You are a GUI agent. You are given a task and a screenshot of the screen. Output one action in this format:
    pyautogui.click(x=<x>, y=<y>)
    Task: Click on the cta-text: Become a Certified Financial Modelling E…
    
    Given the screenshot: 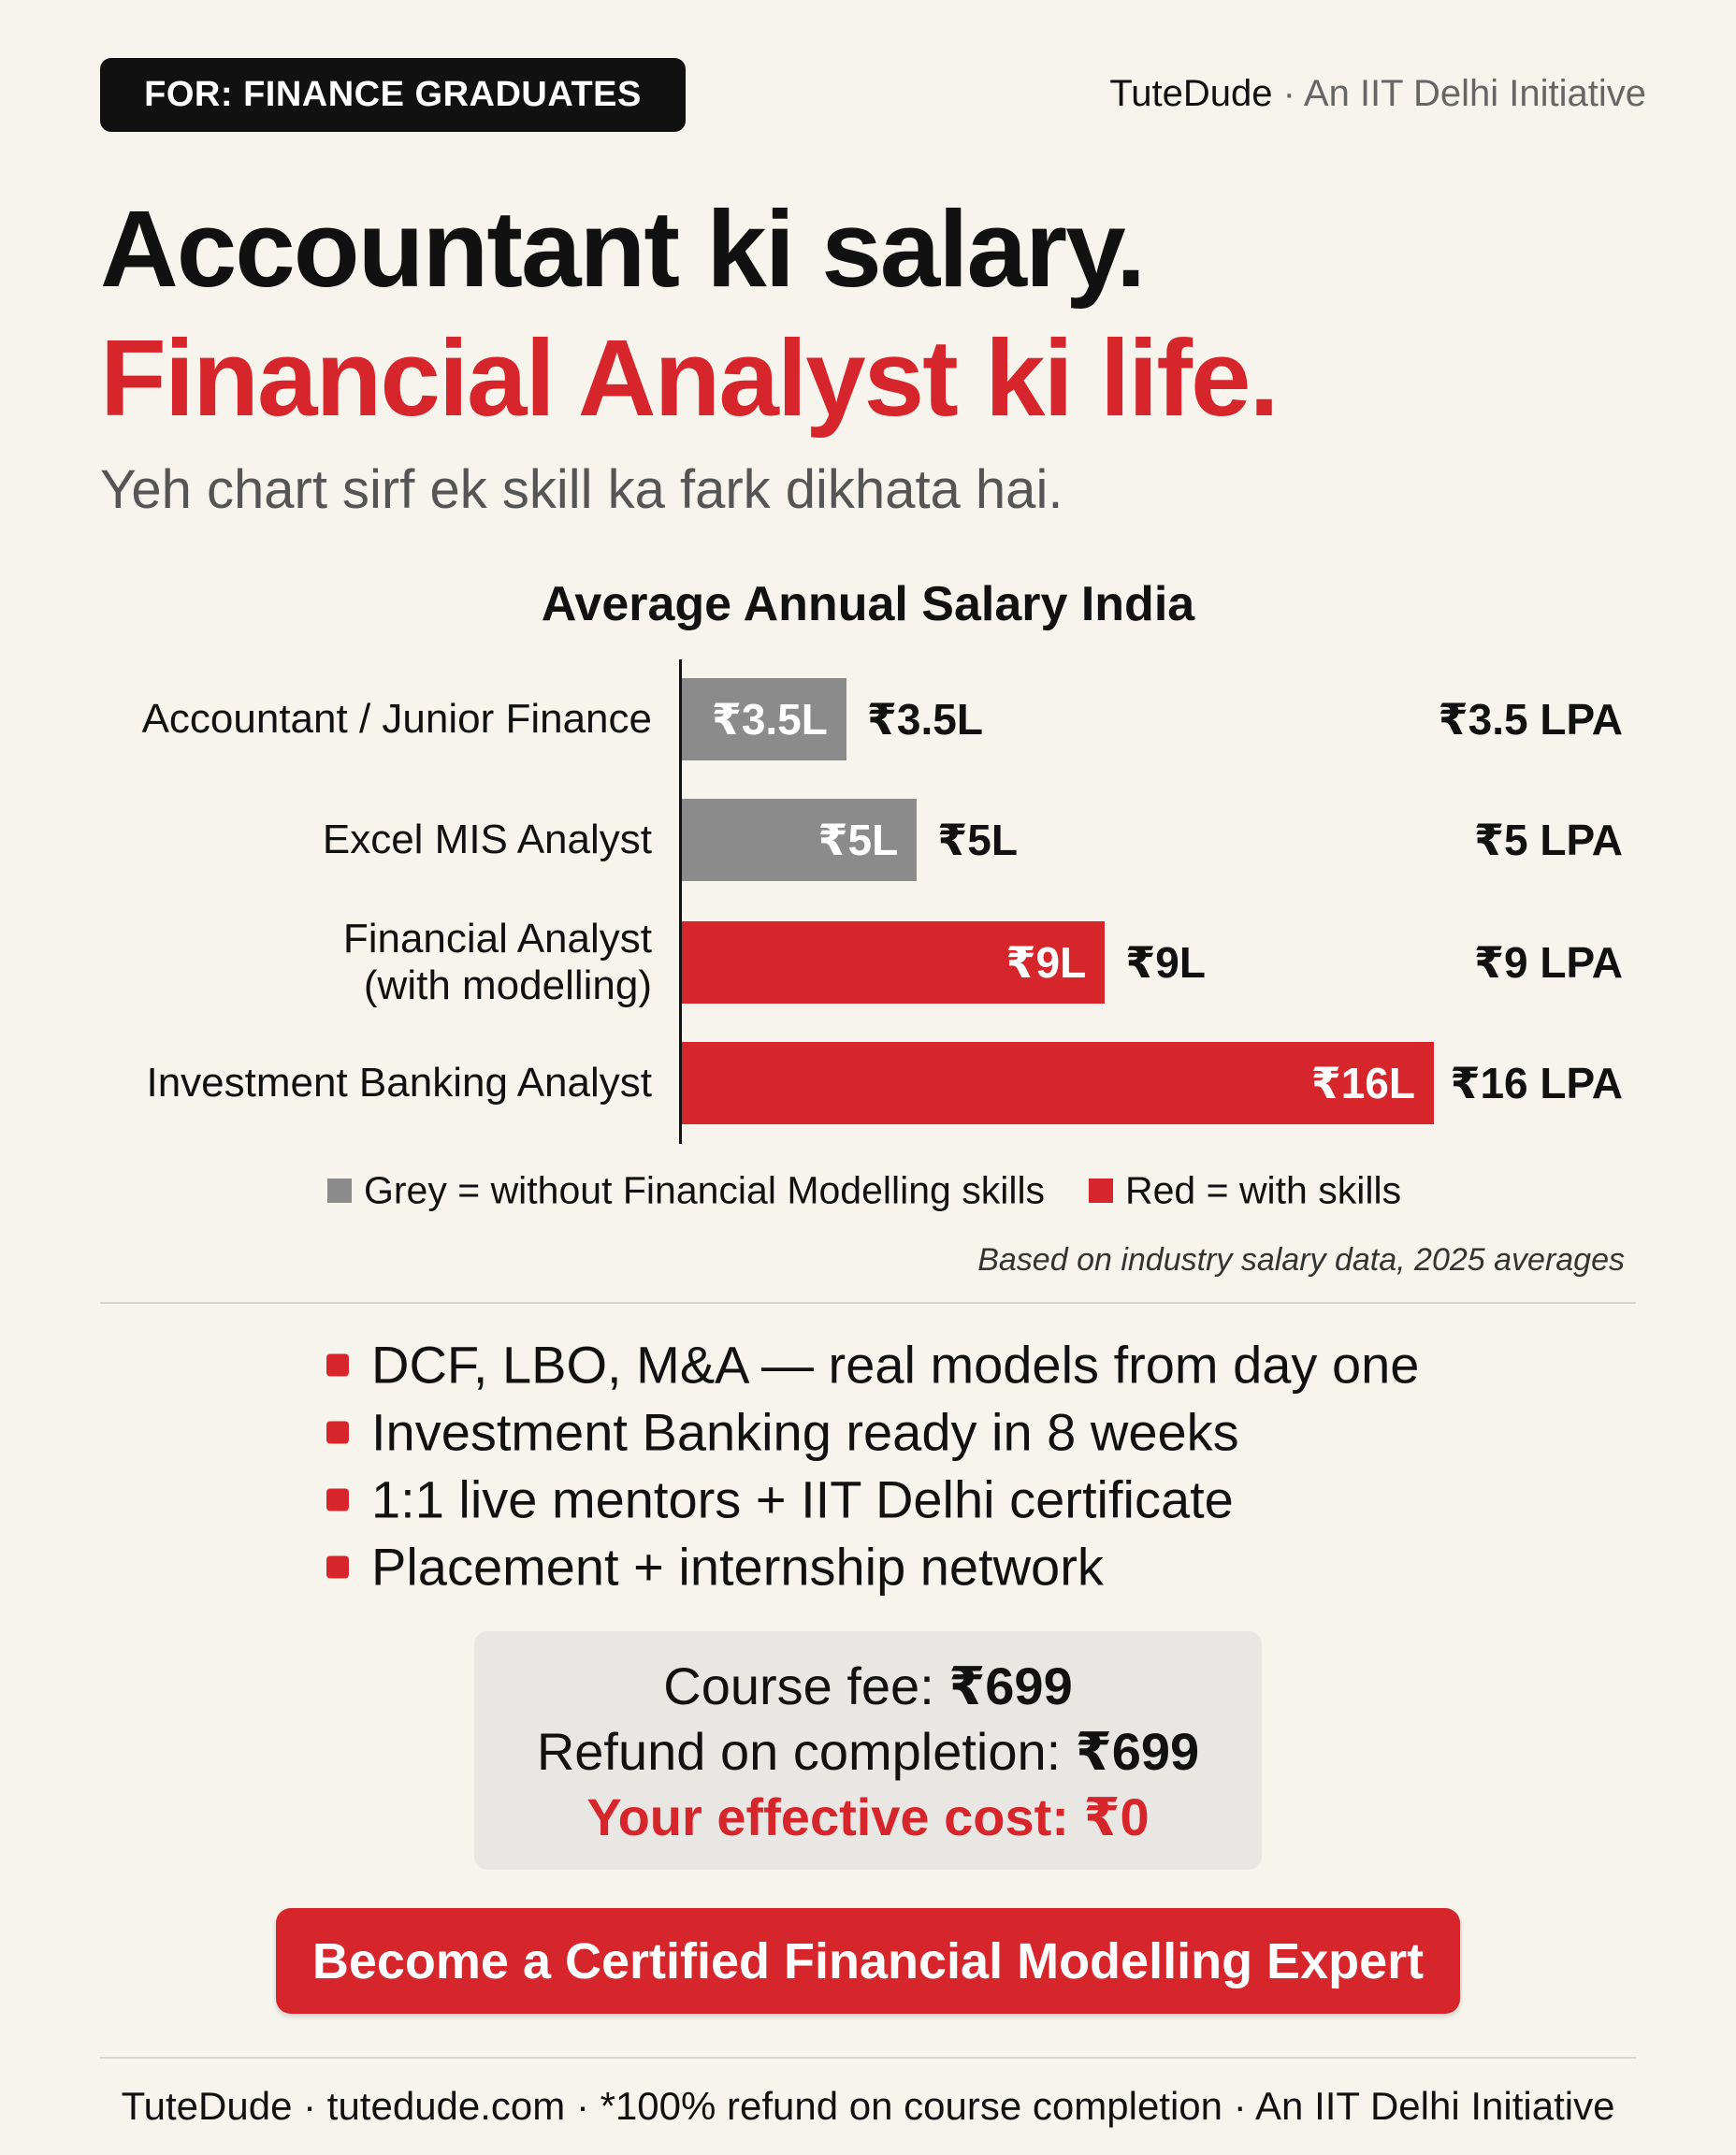 What is the action you would take?
    pyautogui.click(x=868, y=1961)
    